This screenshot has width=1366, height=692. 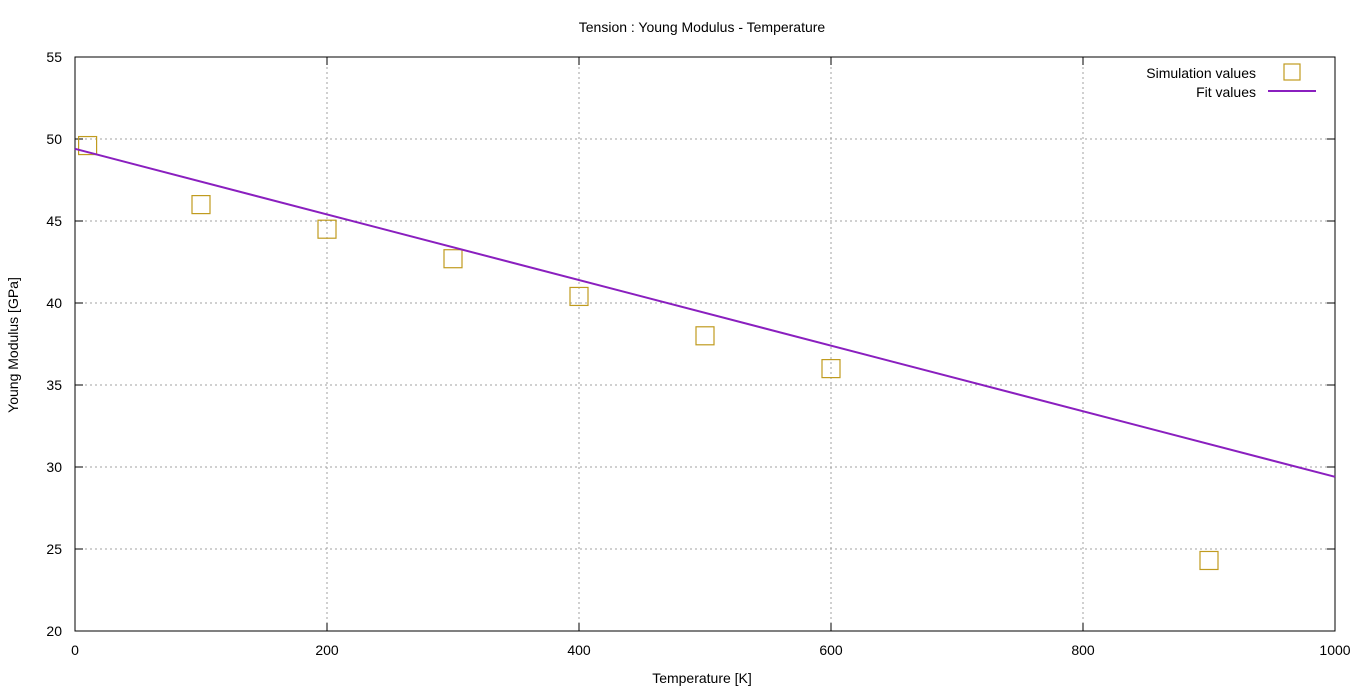 What do you see at coordinates (75, 650) in the screenshot?
I see `x-tick-label: 0` at bounding box center [75, 650].